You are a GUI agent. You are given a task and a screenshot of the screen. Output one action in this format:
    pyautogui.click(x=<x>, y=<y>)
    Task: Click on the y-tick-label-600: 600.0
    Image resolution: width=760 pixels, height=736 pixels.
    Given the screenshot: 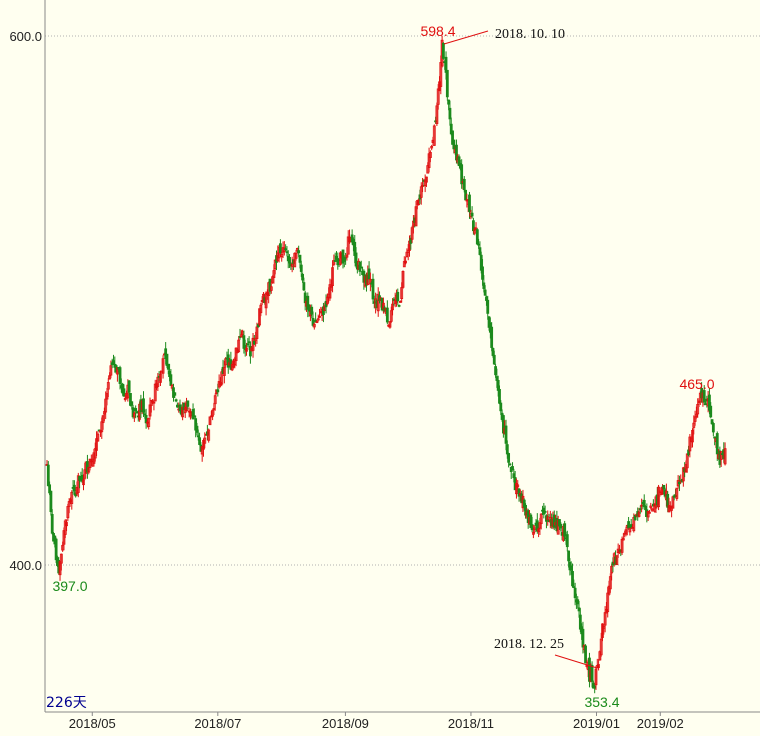 What is the action you would take?
    pyautogui.click(x=25, y=36)
    